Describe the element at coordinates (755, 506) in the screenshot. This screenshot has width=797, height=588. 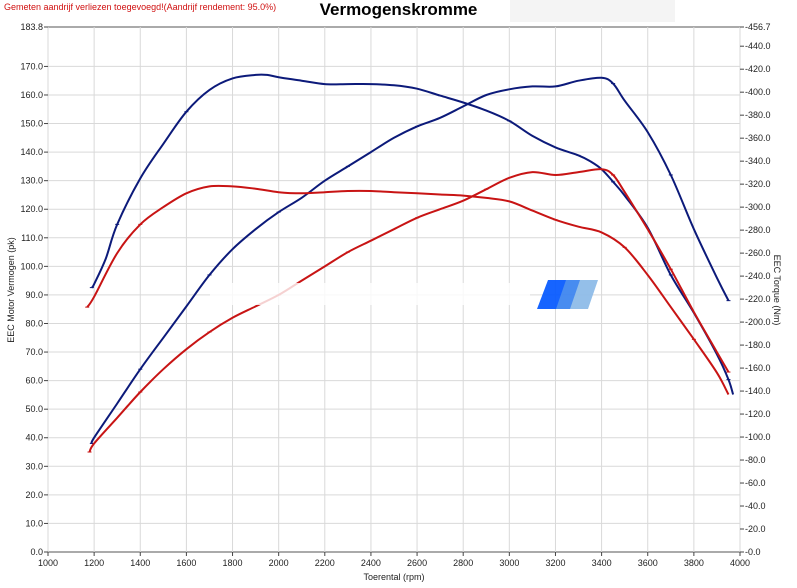
I see `y-right-tick-label: -40.0` at that location.